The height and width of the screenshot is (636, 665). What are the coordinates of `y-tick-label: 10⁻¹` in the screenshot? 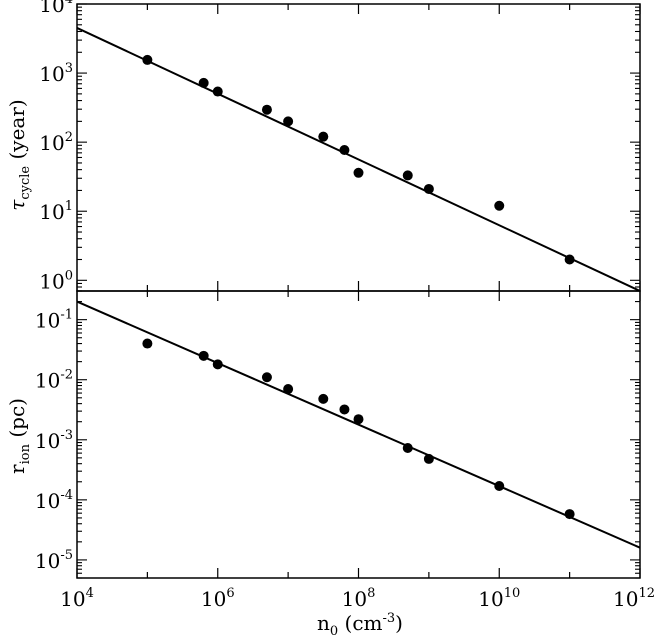 It's located at (54, 320).